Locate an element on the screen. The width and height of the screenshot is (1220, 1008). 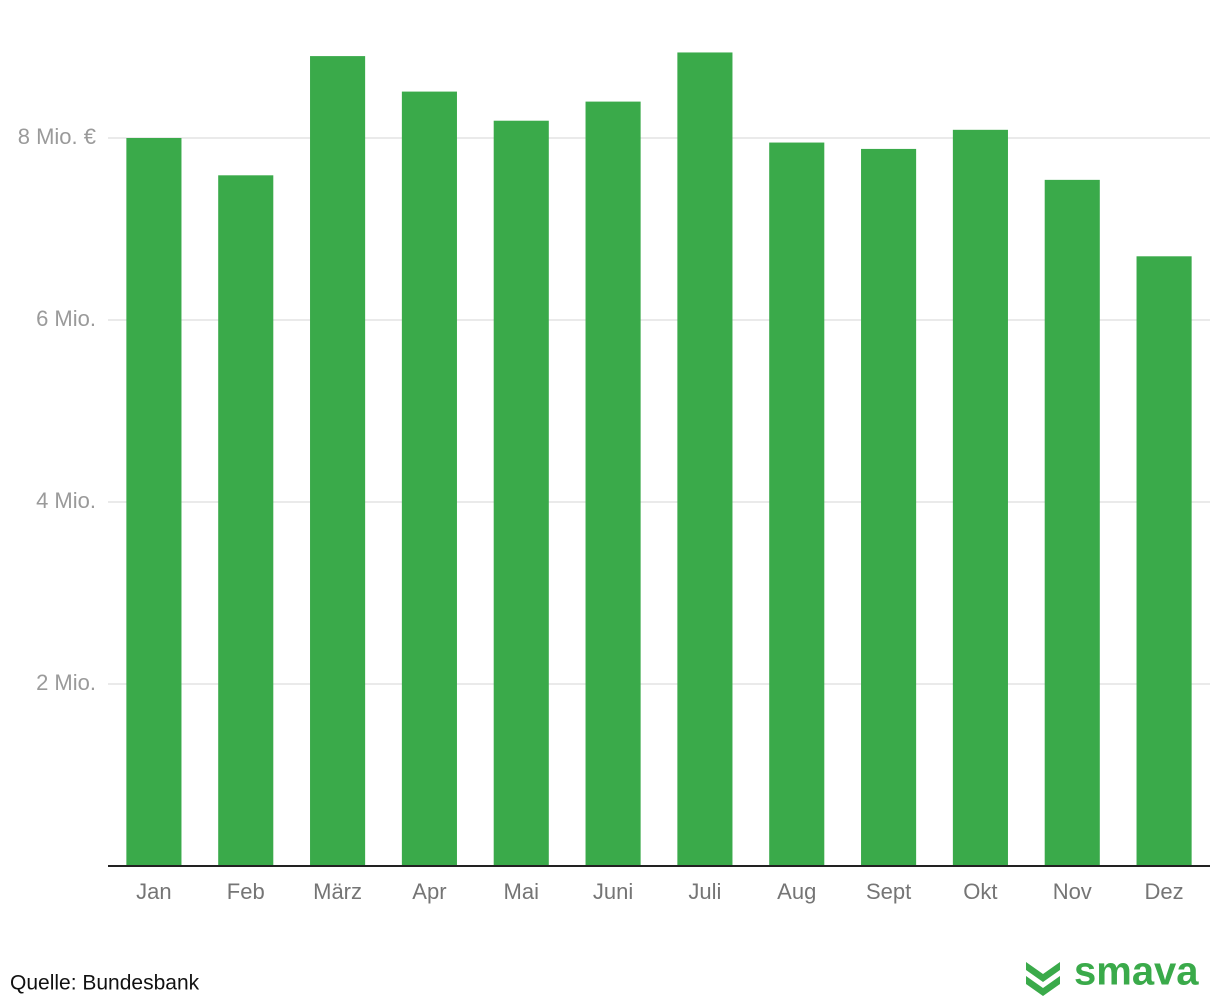
y-tick-label: 6 Mio. is located at coordinates (66, 318).